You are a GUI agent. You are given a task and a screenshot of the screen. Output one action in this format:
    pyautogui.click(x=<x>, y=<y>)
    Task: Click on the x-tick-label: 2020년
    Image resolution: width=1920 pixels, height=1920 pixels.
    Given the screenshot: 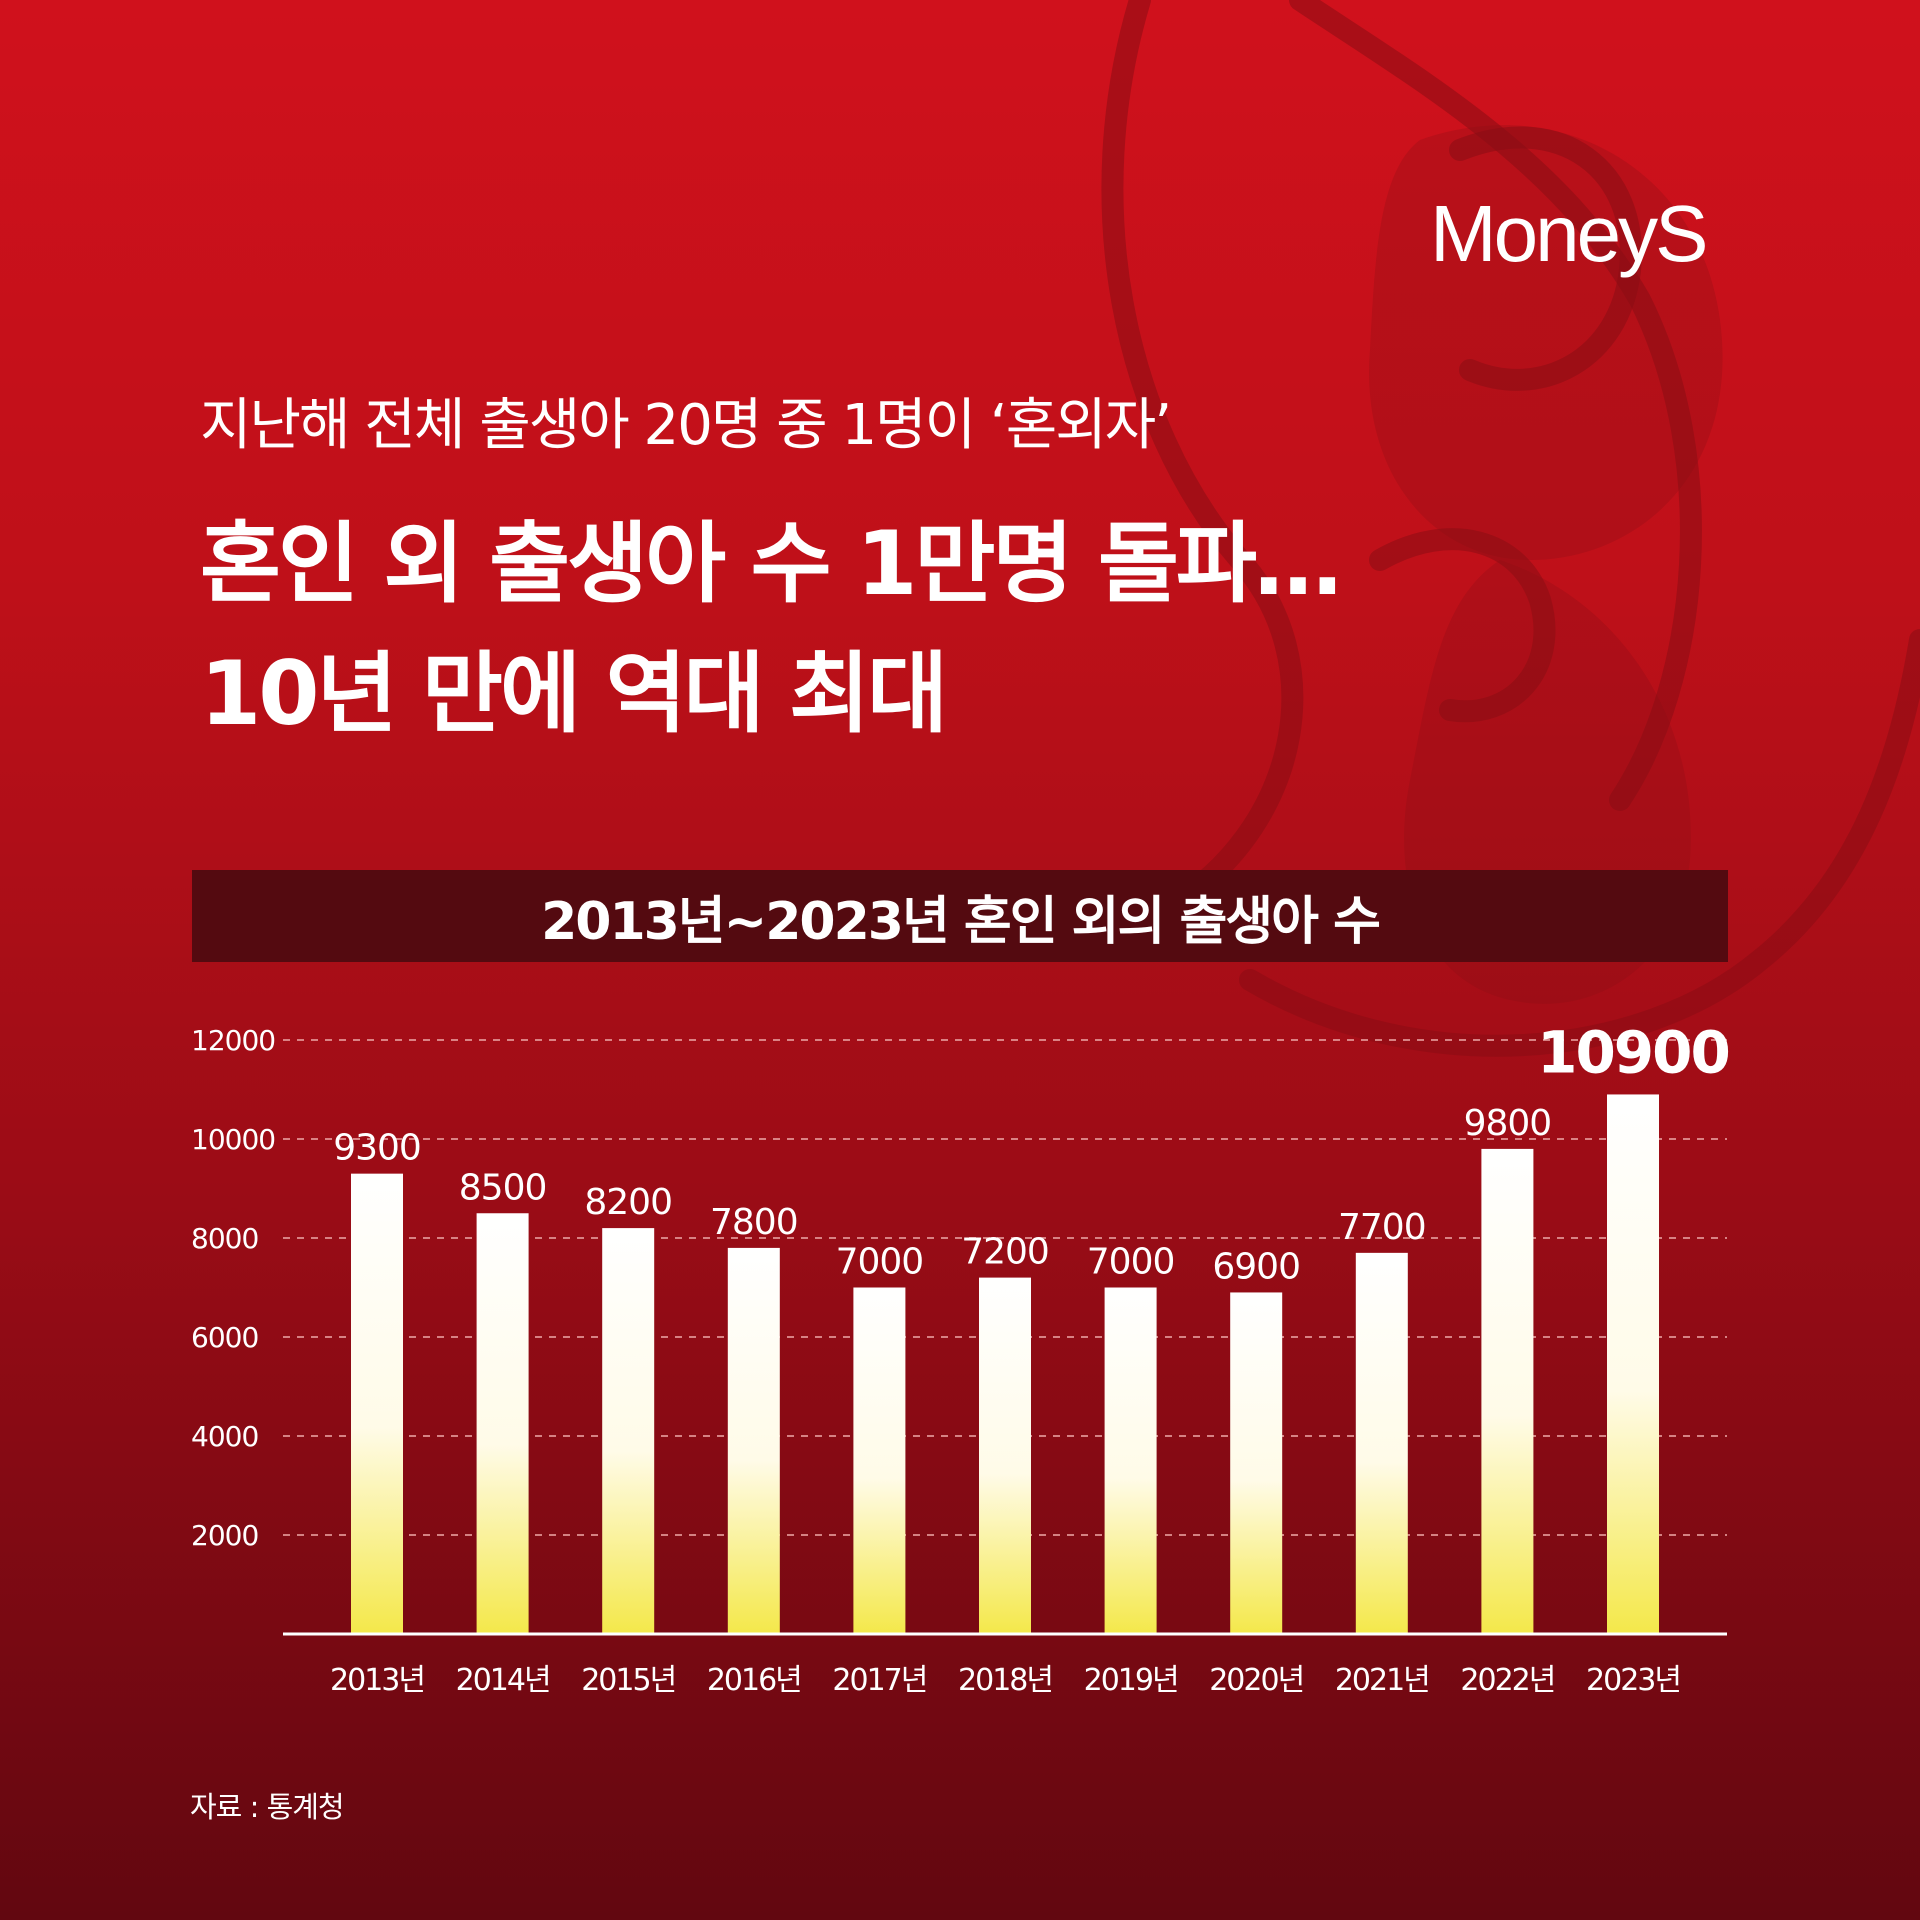 What is the action you would take?
    pyautogui.click(x=1256, y=1680)
    